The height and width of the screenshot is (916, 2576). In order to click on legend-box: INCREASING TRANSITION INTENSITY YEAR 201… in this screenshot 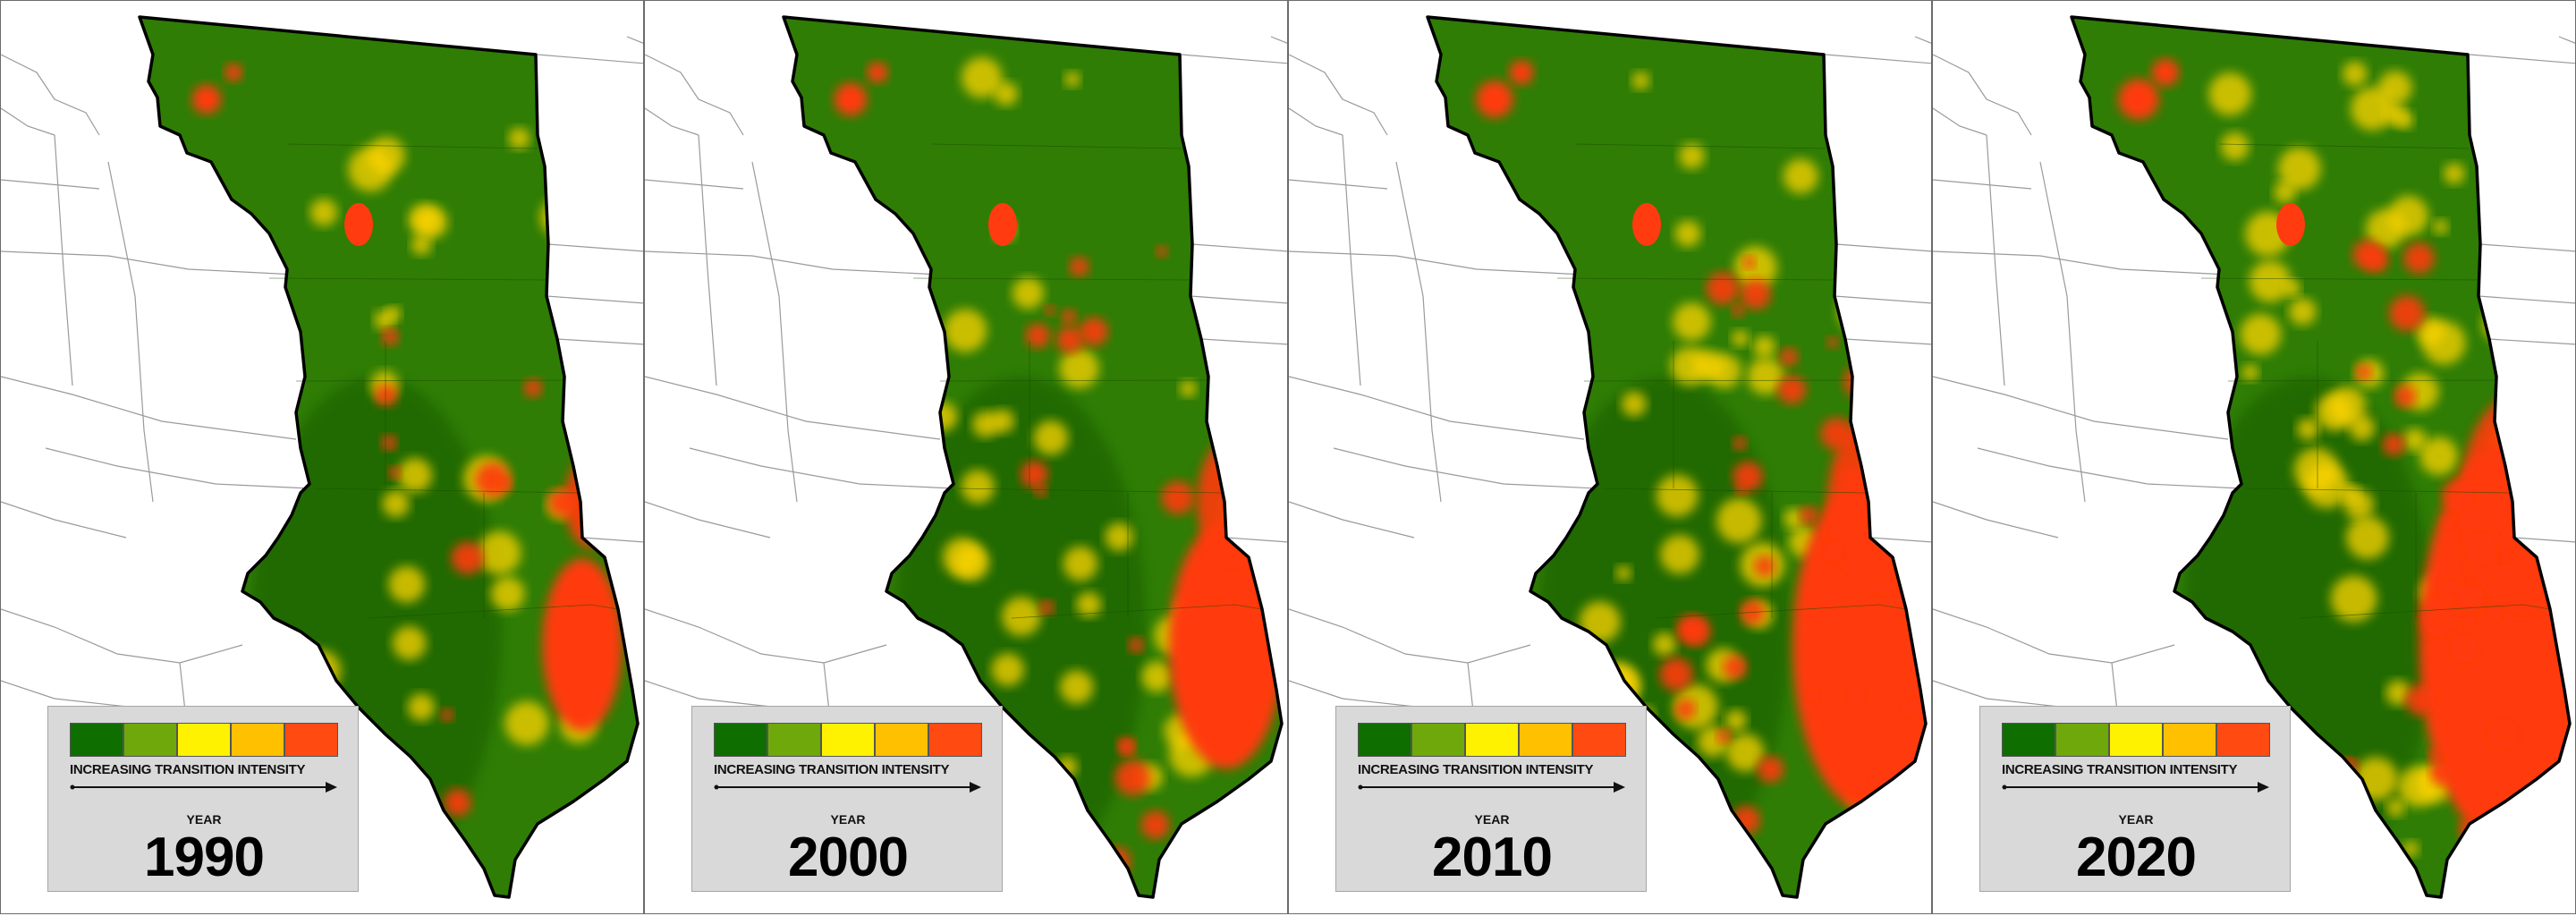, I will do `click(1491, 799)`.